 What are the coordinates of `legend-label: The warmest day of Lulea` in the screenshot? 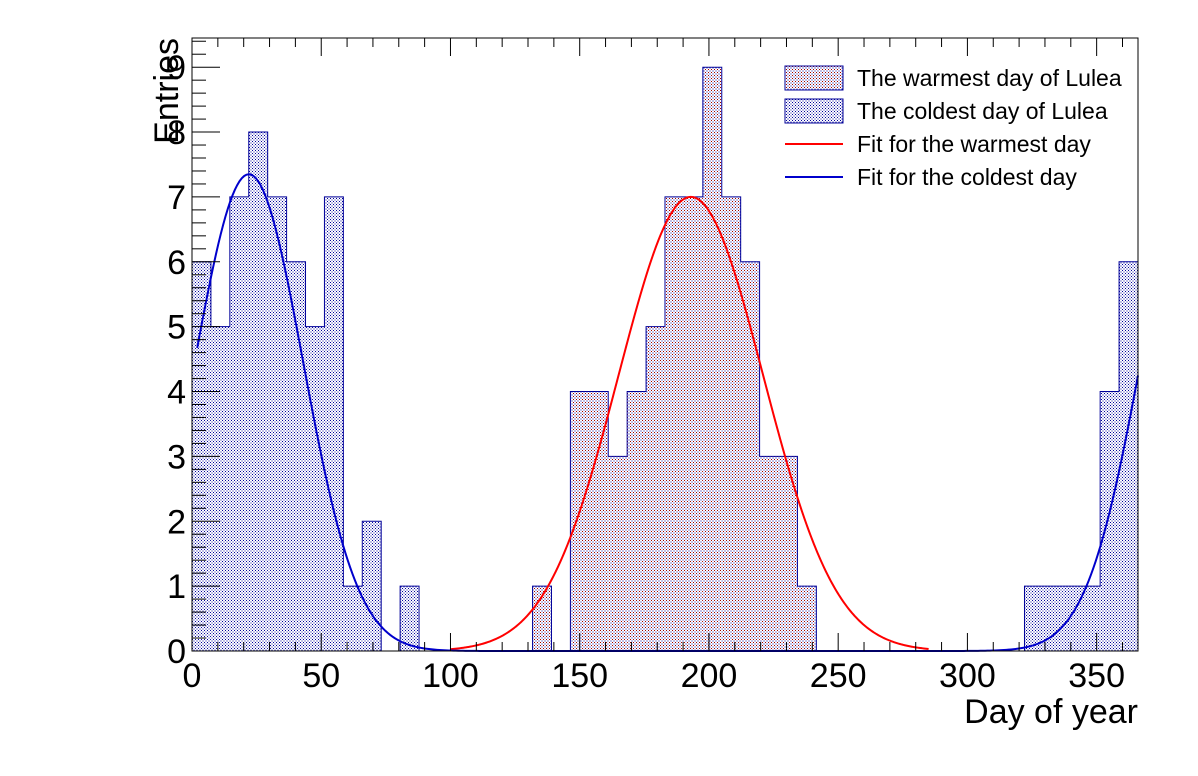 It's located at (989, 78).